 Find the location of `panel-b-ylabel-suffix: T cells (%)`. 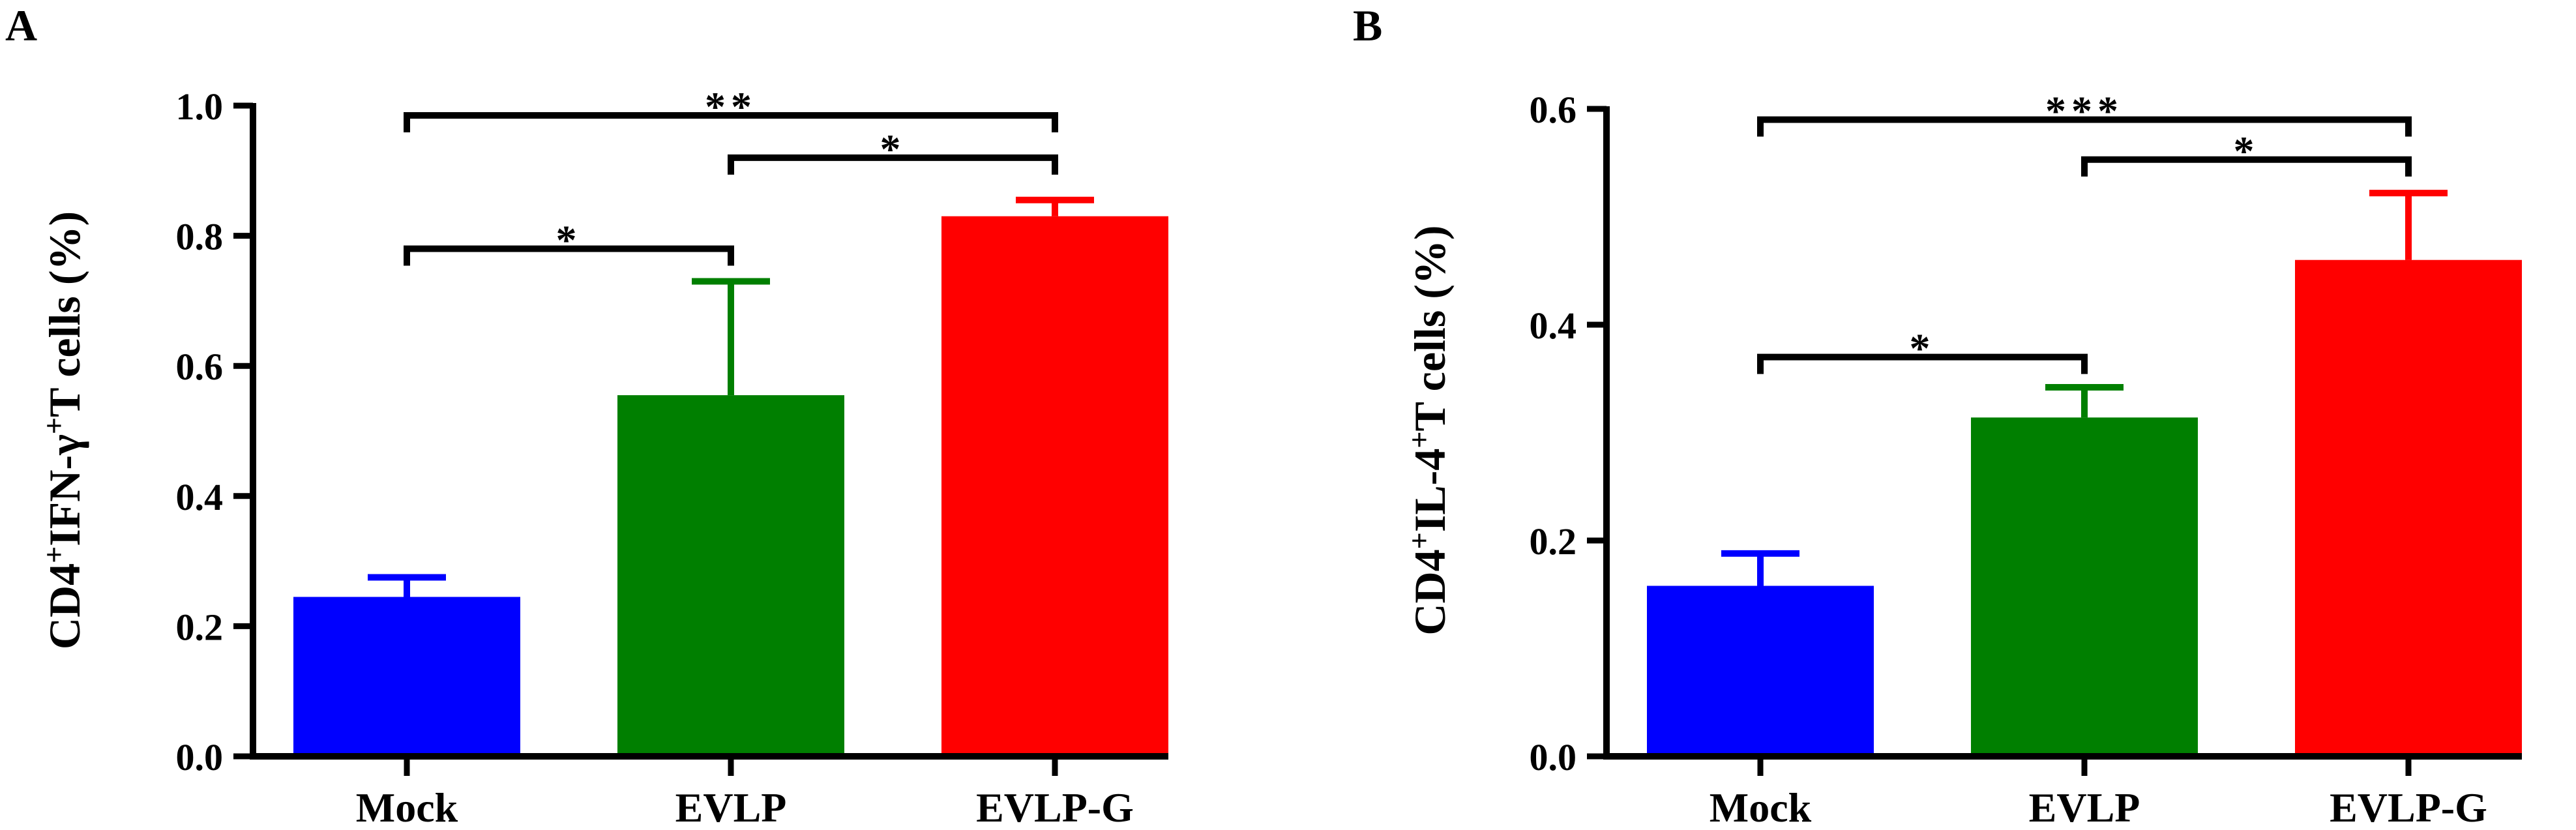

panel-b-ylabel-suffix: T cells (%) is located at coordinates (1430, 328).